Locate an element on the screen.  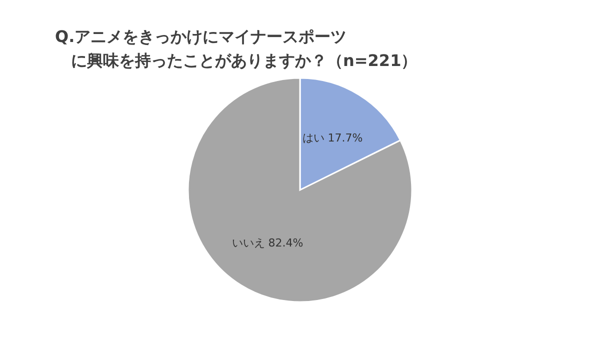
chart-title: Q.アニメをきっかけにマイナースポーツに興味を持ったことがありますか？（n=221） is located at coordinates (236, 48).